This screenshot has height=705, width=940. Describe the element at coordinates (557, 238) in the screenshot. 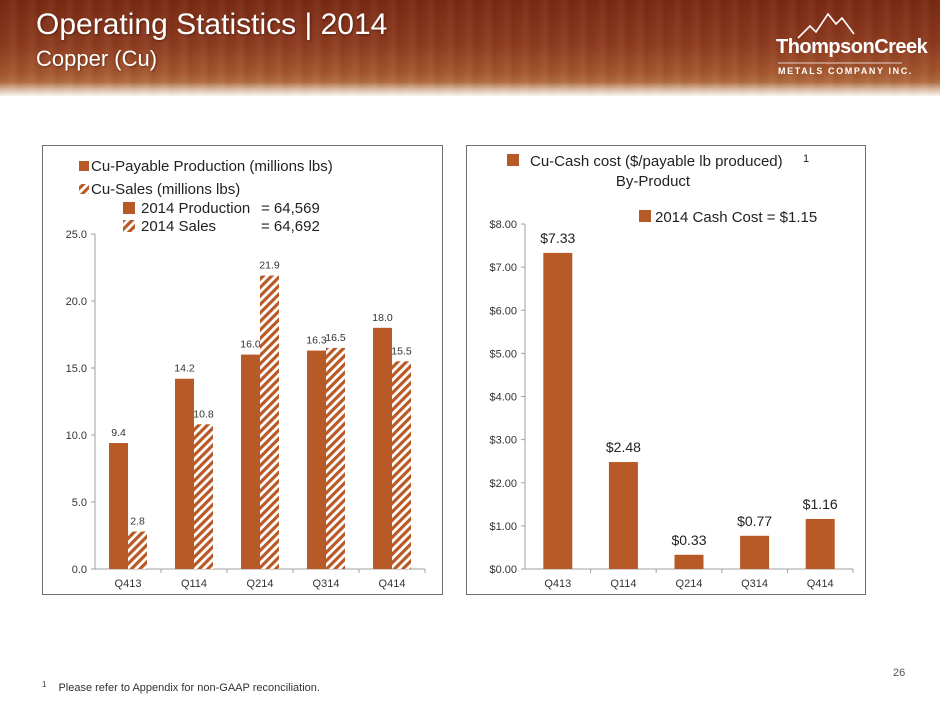

I see `cash-cost-data-label: $7.33` at that location.